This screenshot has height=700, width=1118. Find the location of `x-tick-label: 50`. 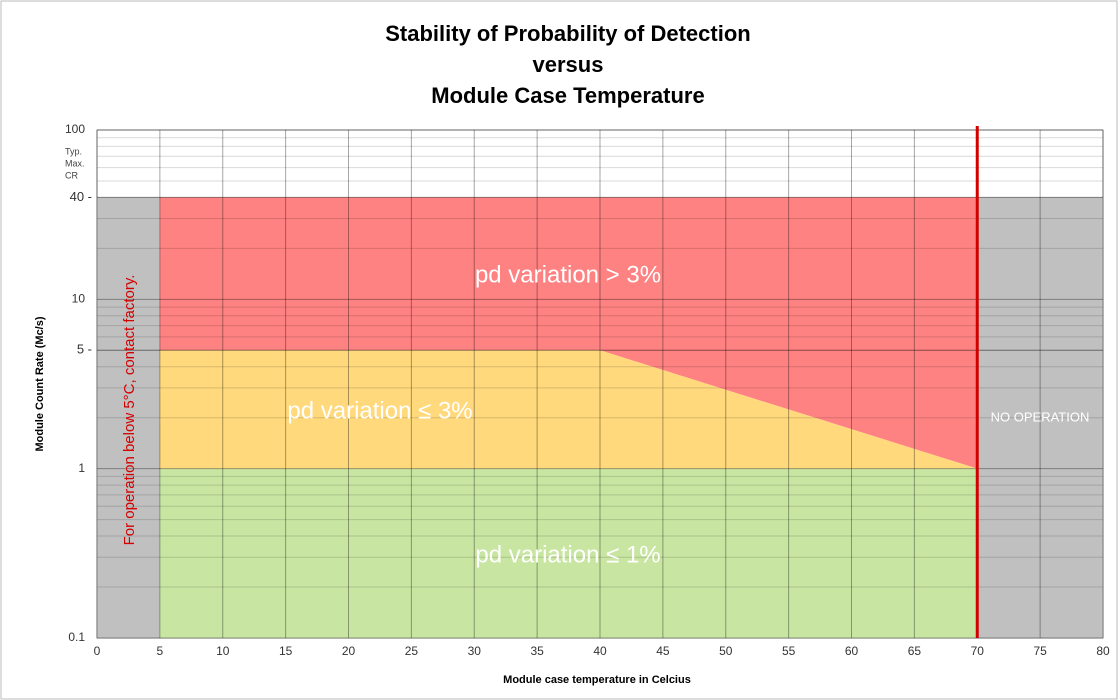

x-tick-label: 50 is located at coordinates (726, 651).